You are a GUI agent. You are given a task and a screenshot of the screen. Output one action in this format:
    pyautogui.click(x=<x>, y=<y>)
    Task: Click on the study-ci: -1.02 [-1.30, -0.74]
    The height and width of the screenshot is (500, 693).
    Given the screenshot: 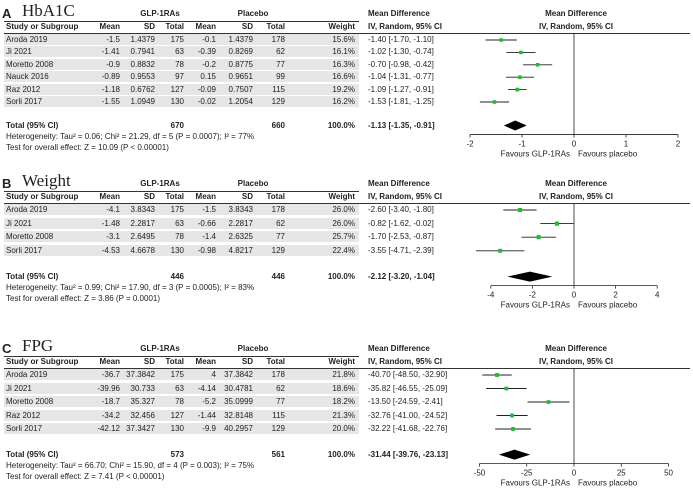 What is the action you would take?
    pyautogui.click(x=401, y=52)
    